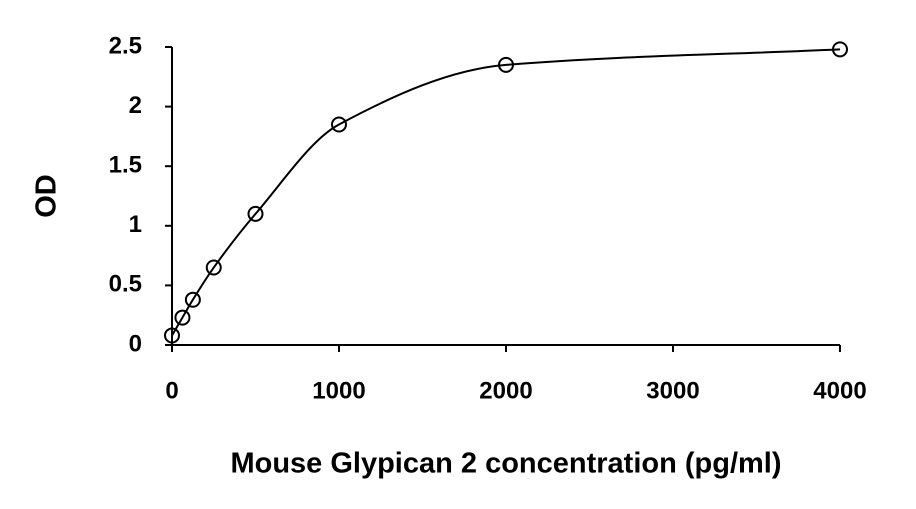  Describe the element at coordinates (338, 390) in the screenshot. I see `x-tick-label: 1000` at that location.